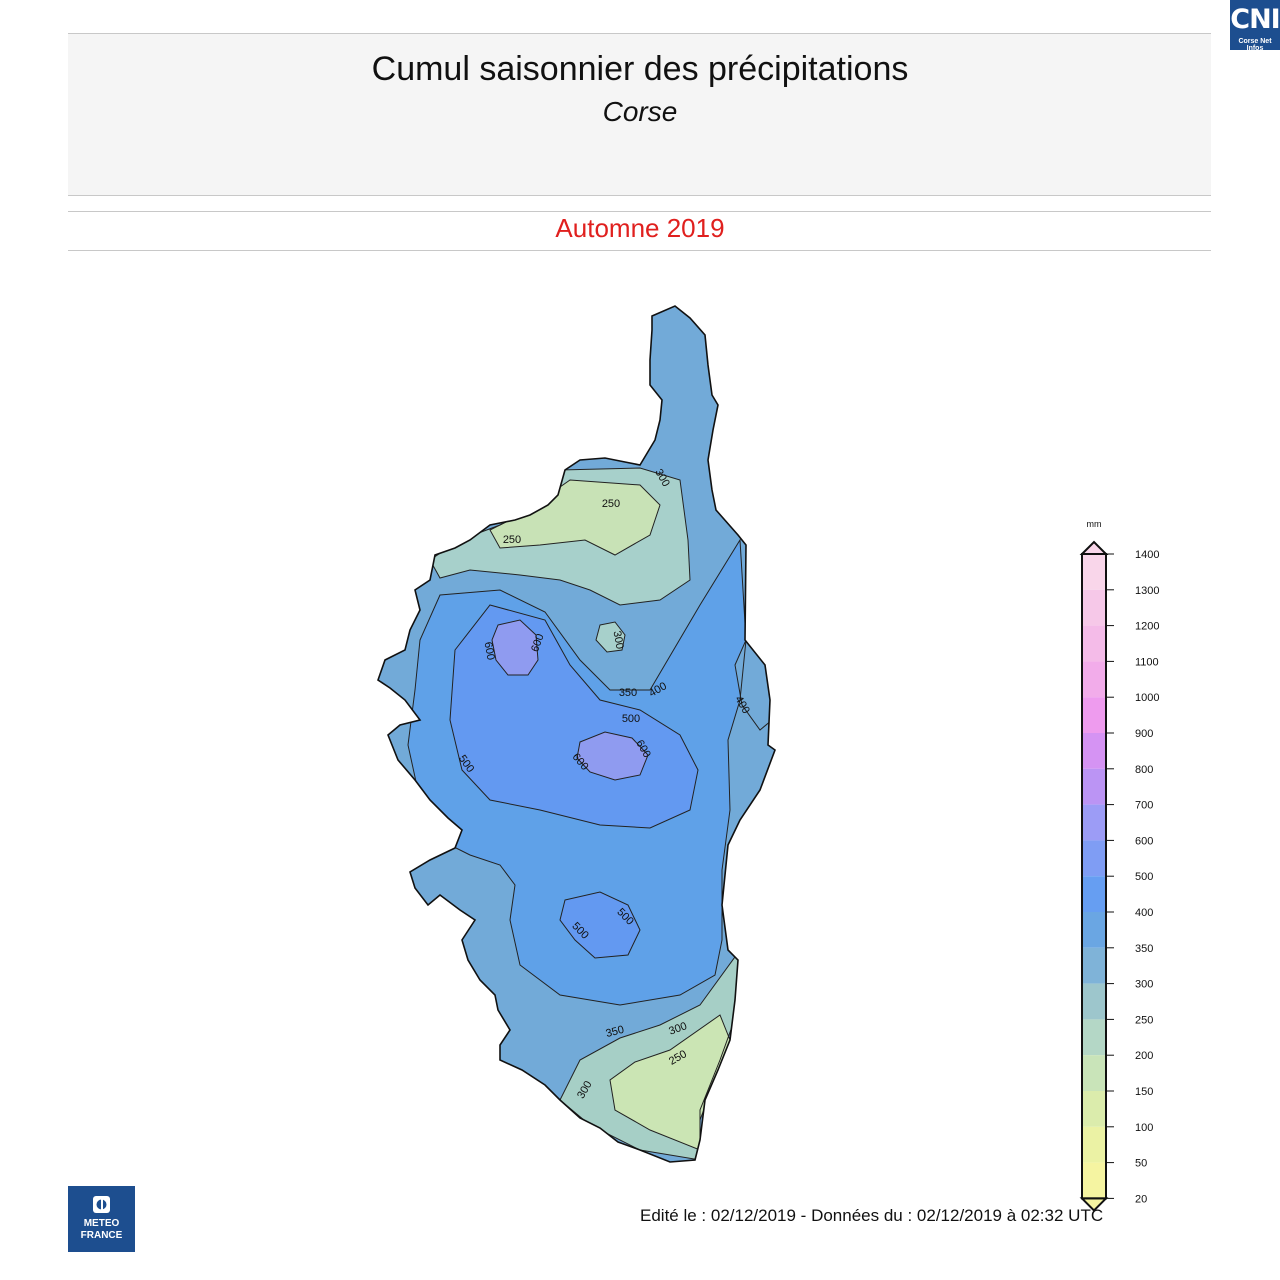 The height and width of the screenshot is (1280, 1280). Describe the element at coordinates (1147, 627) in the screenshot. I see `legend-tick-label: 1200` at that location.